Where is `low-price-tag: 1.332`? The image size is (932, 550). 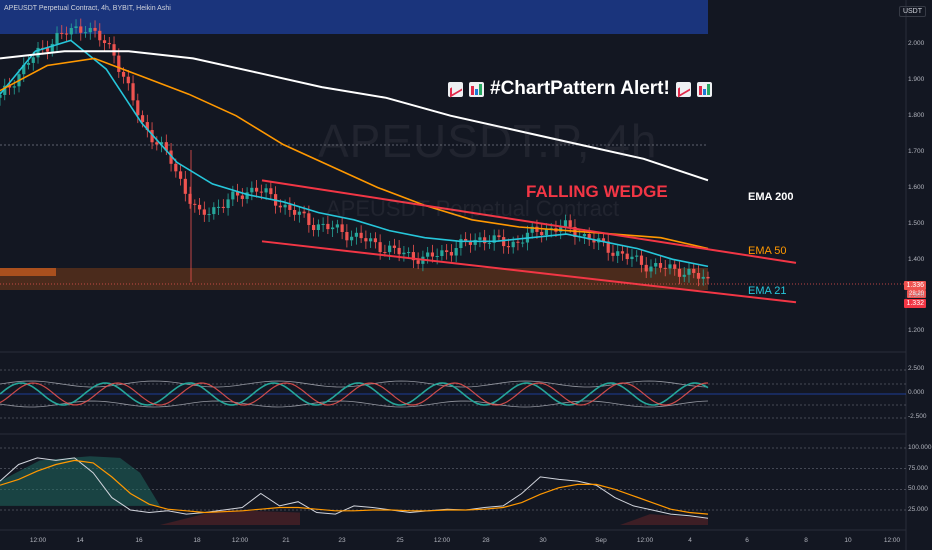 low-price-tag: 1.332 is located at coordinates (915, 303).